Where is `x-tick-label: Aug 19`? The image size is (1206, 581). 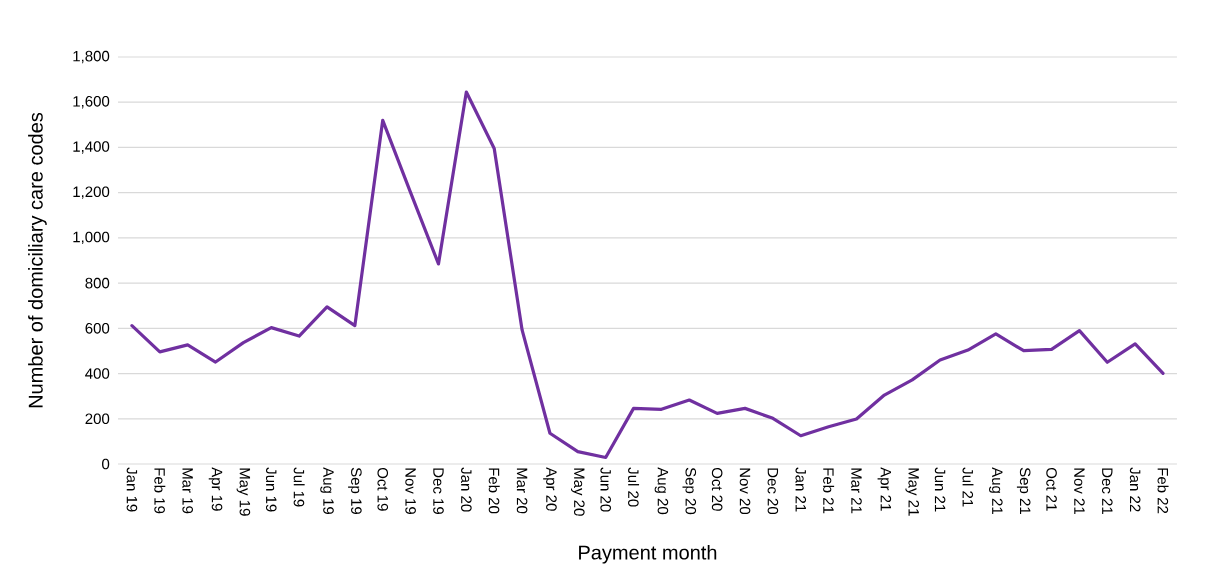 x-tick-label: Aug 19 is located at coordinates (327, 490).